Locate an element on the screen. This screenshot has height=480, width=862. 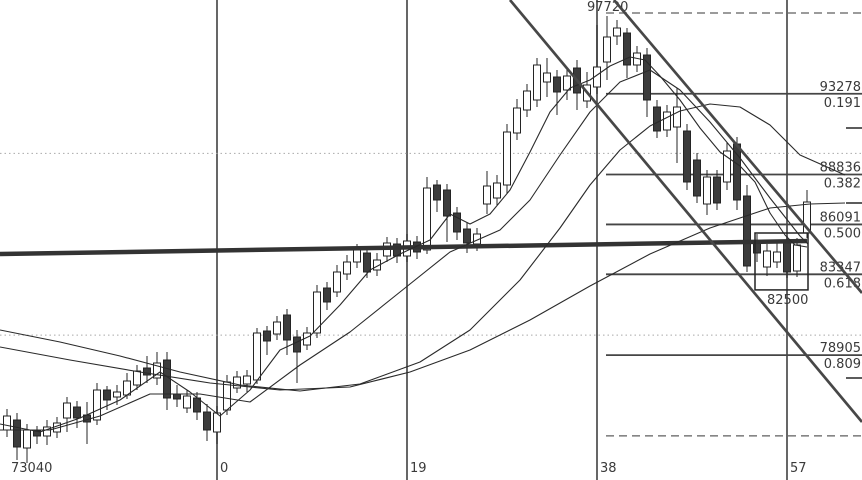
x-axis-label: 19 is located at coordinates (418, 468).